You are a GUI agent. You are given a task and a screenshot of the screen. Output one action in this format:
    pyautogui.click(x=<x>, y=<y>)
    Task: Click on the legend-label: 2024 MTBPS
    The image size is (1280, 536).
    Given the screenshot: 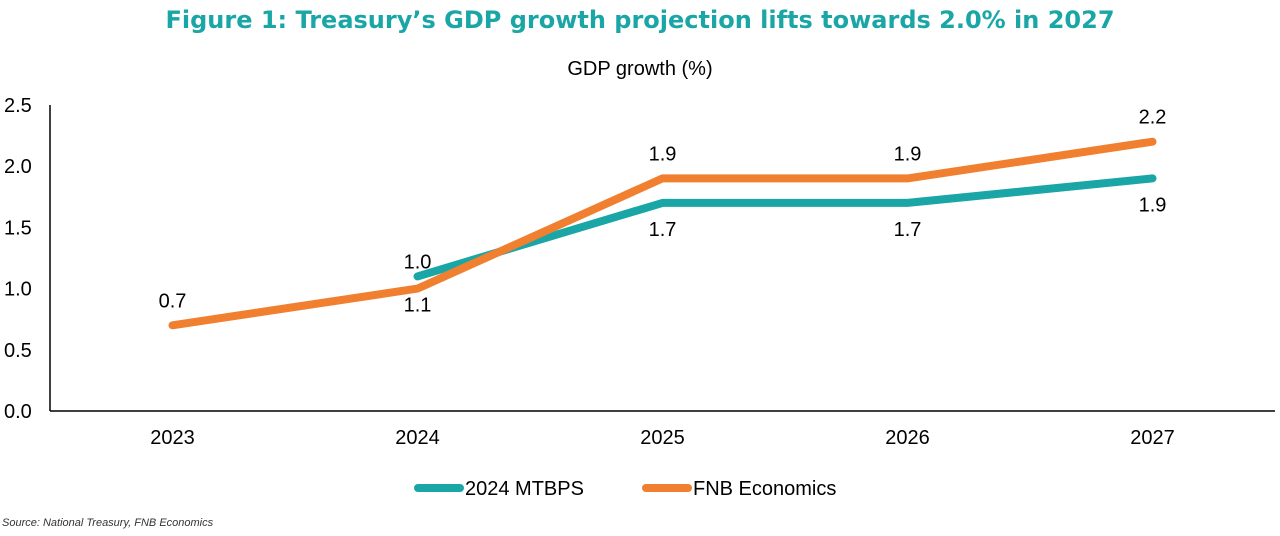 What is the action you would take?
    pyautogui.click(x=524, y=489)
    